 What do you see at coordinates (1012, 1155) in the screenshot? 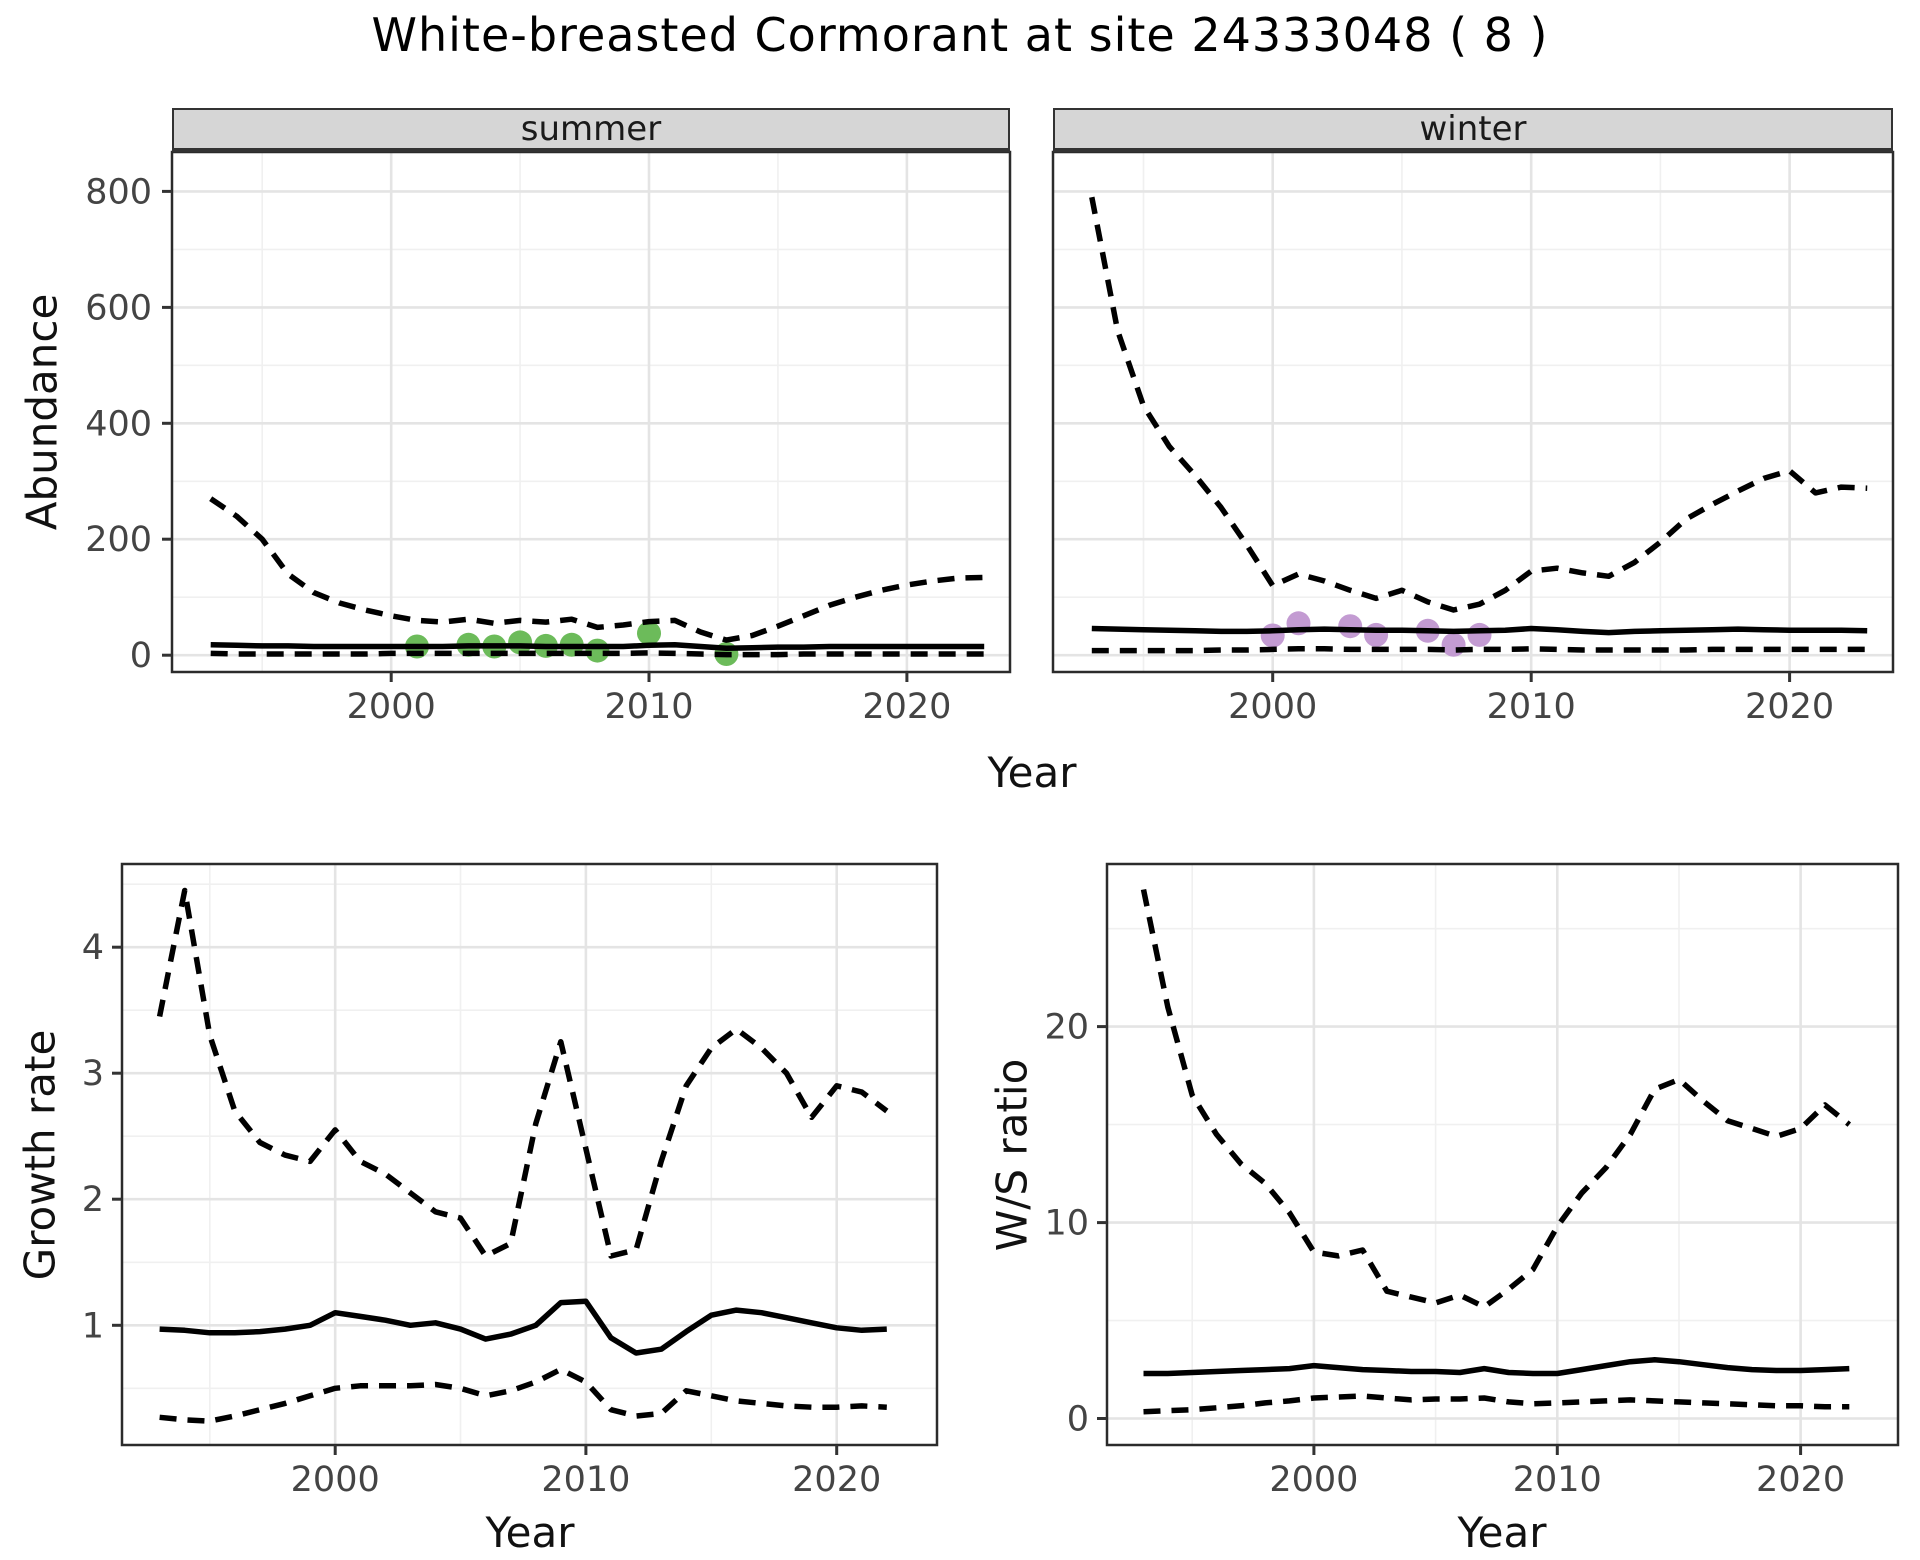
I see `y-axis-title-ws-ratio: W/S ratio` at bounding box center [1012, 1155].